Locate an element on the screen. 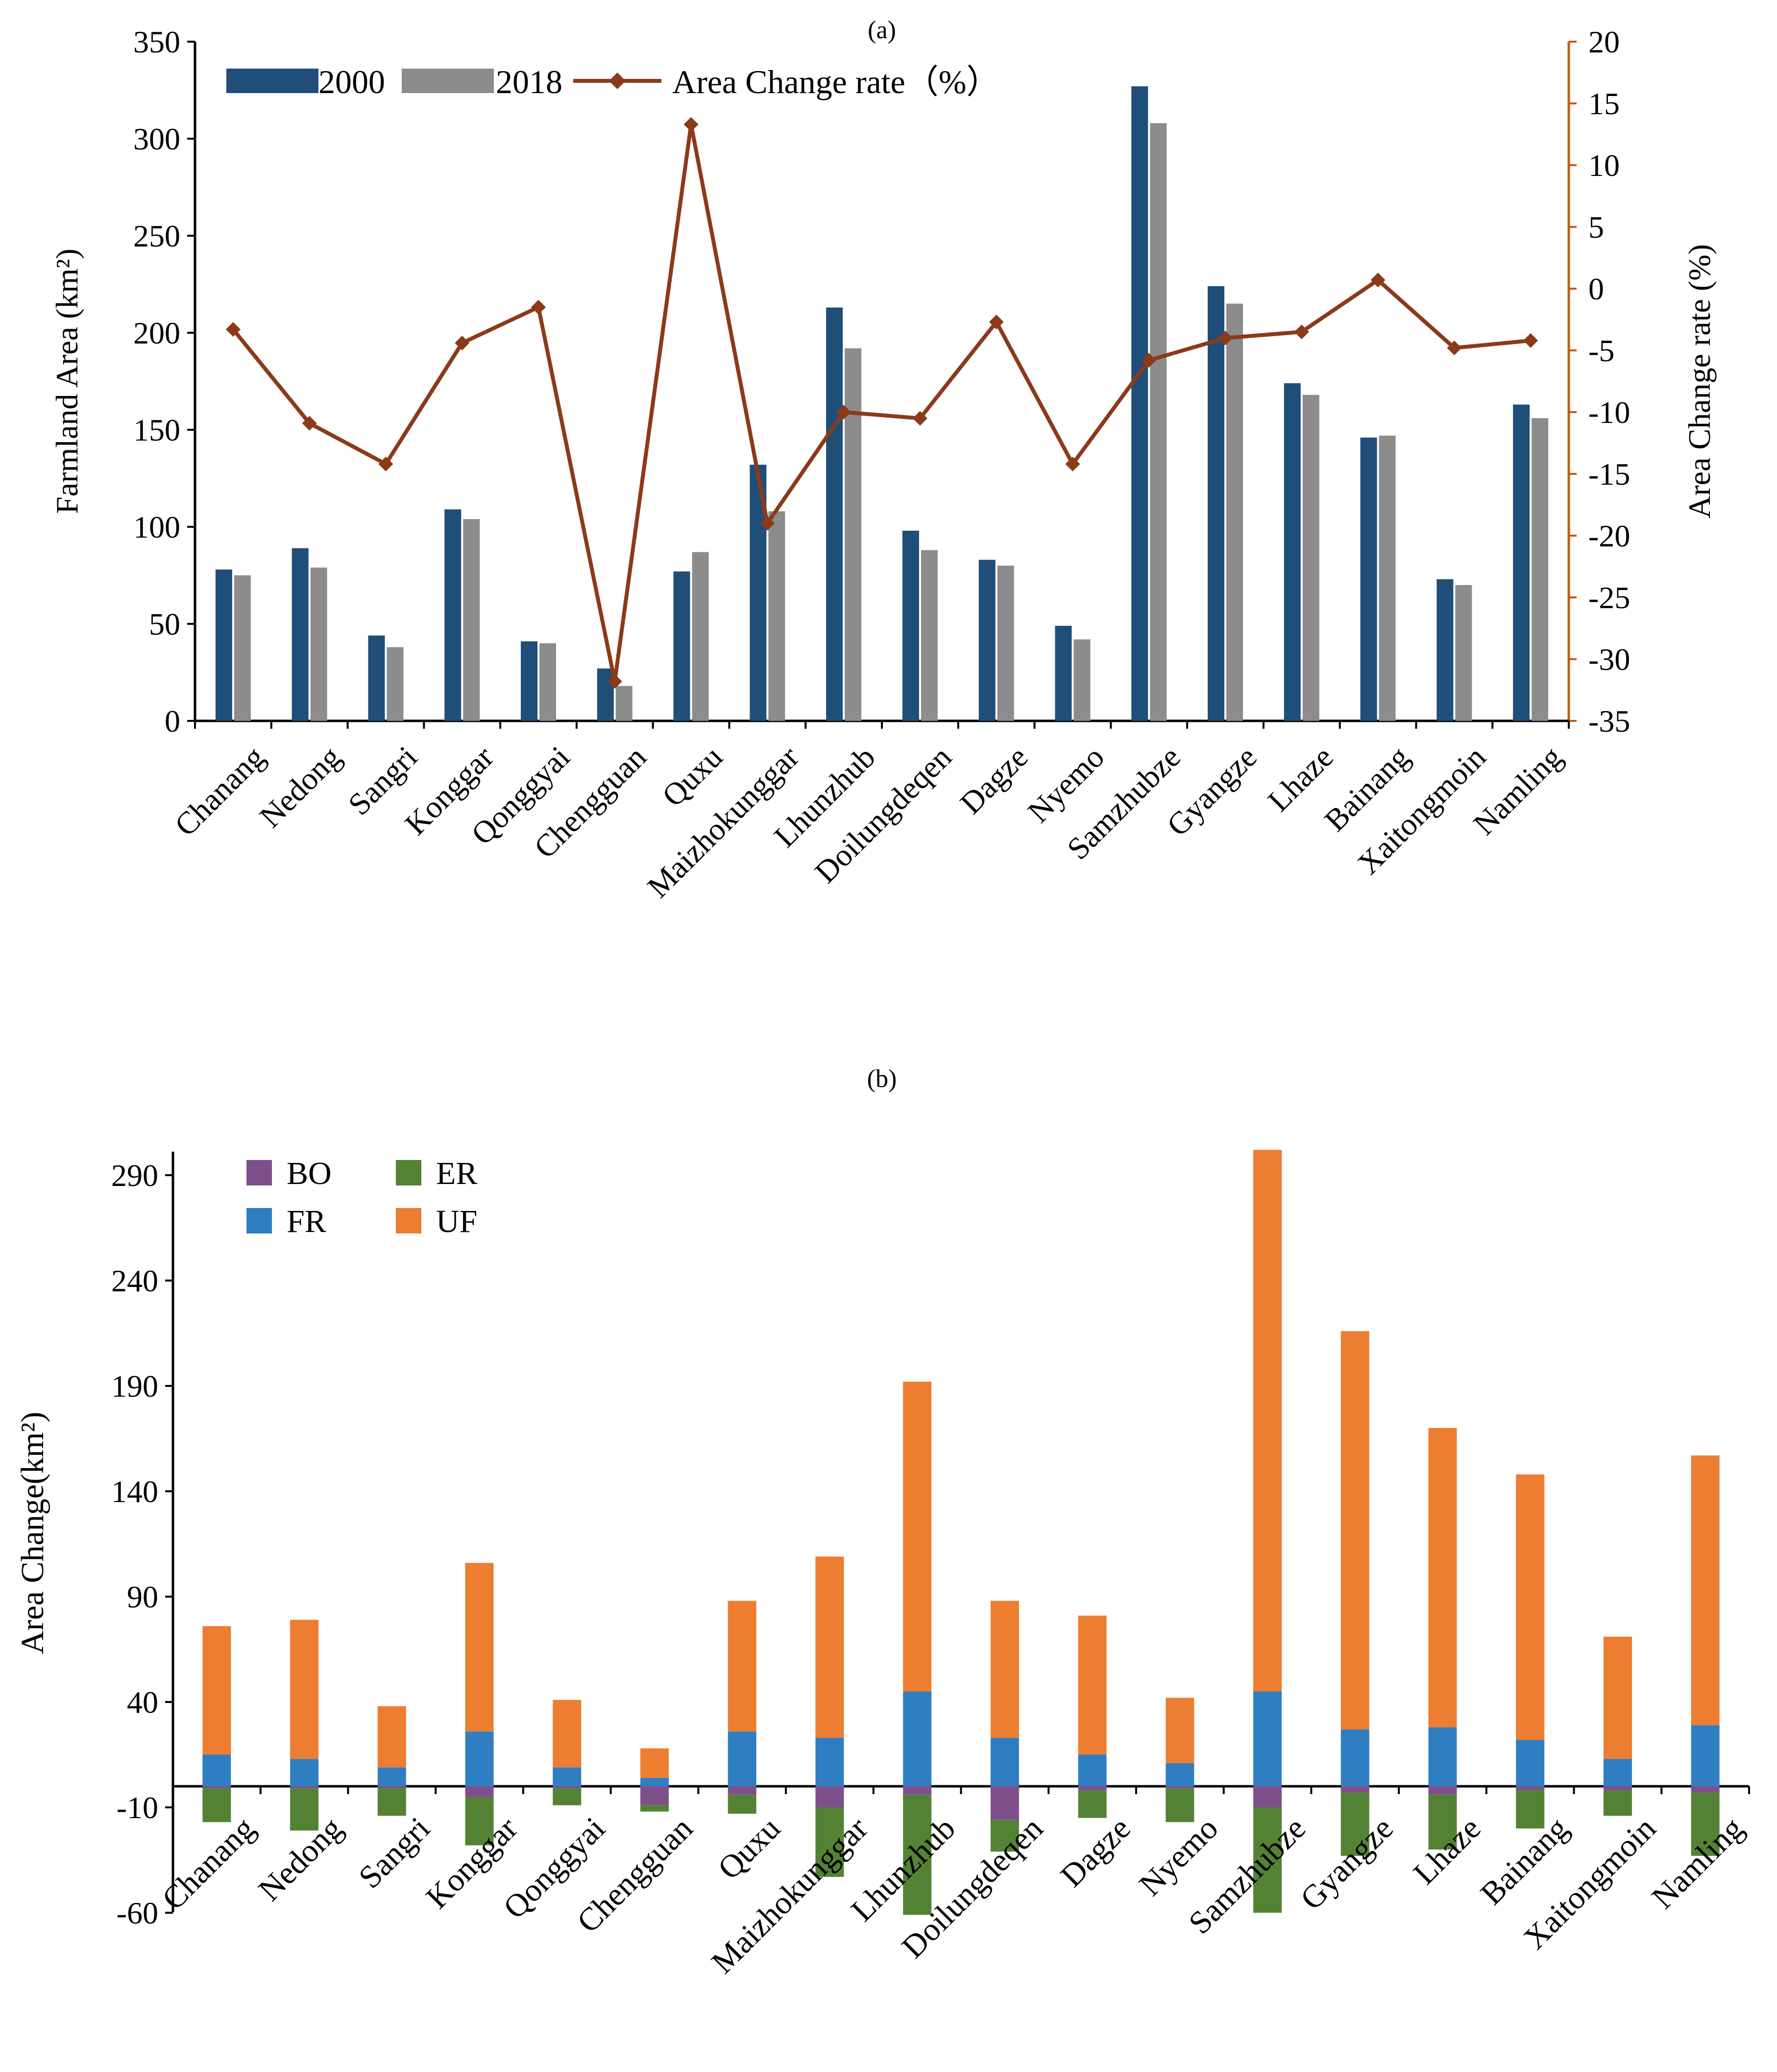 The image size is (1777, 2072). bar-2000-nedong is located at coordinates (300, 634).